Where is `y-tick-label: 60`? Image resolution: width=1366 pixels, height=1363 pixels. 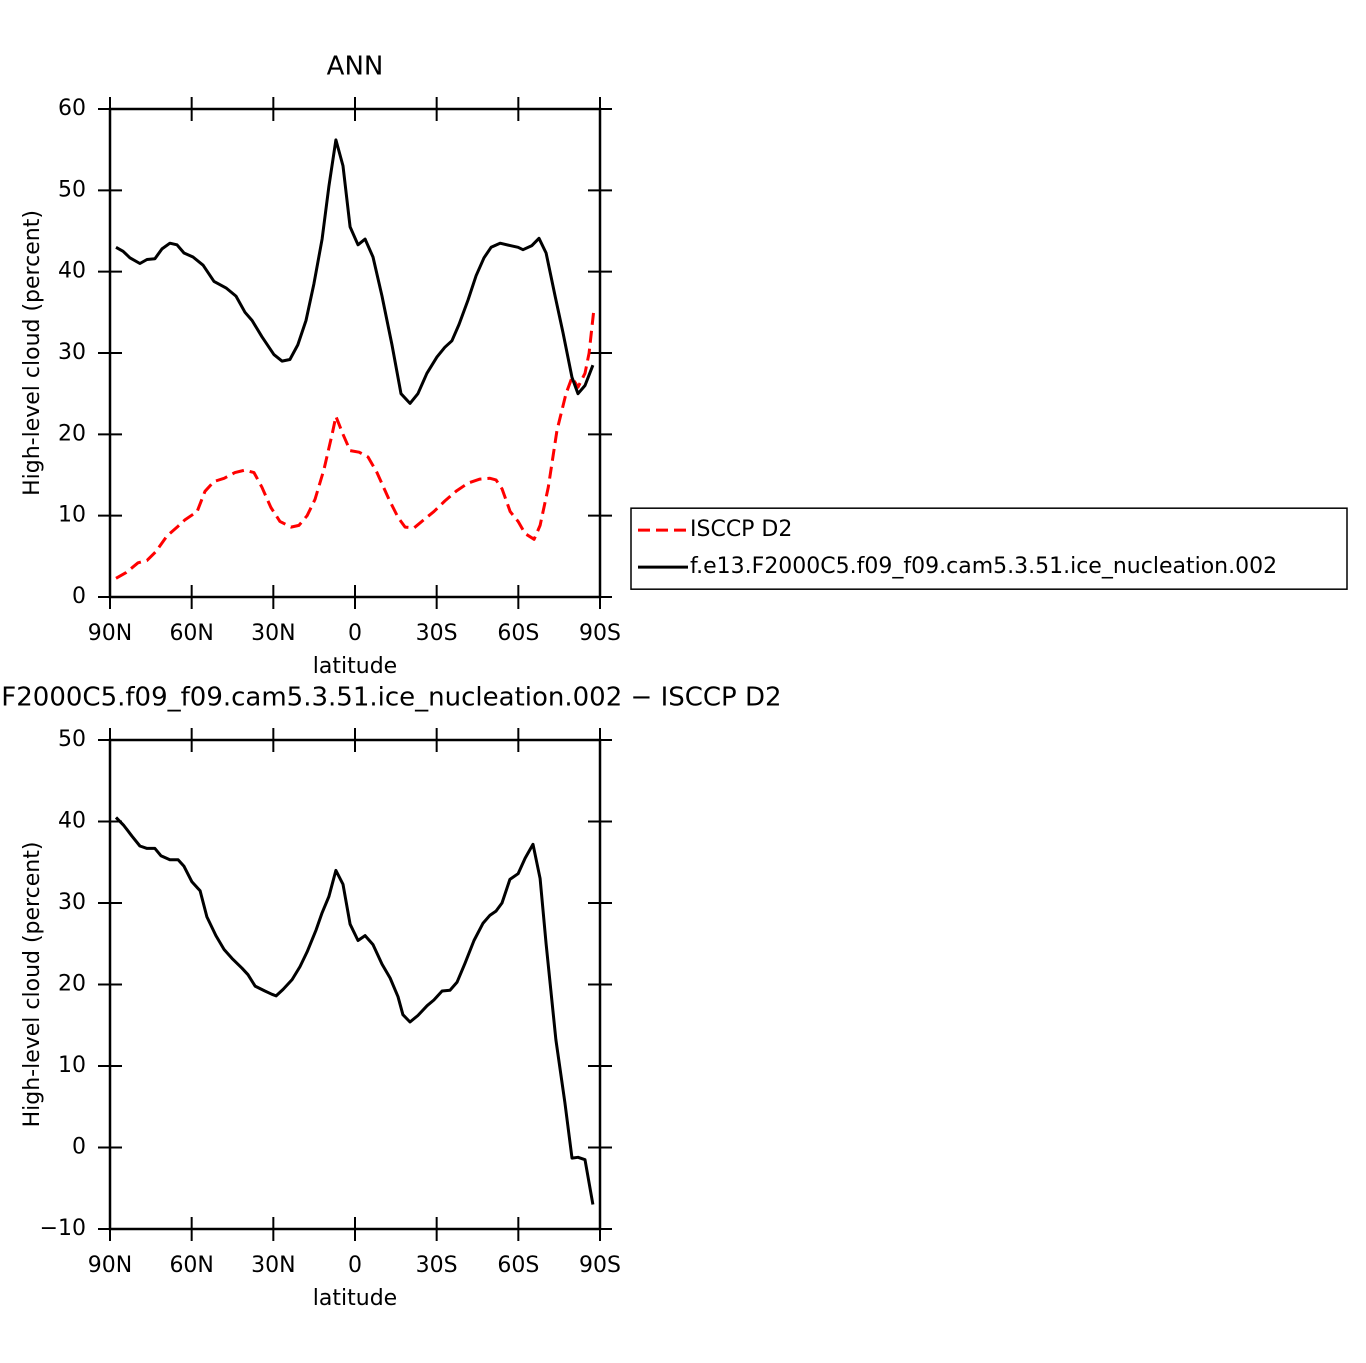 y-tick-label: 60 is located at coordinates (72, 108).